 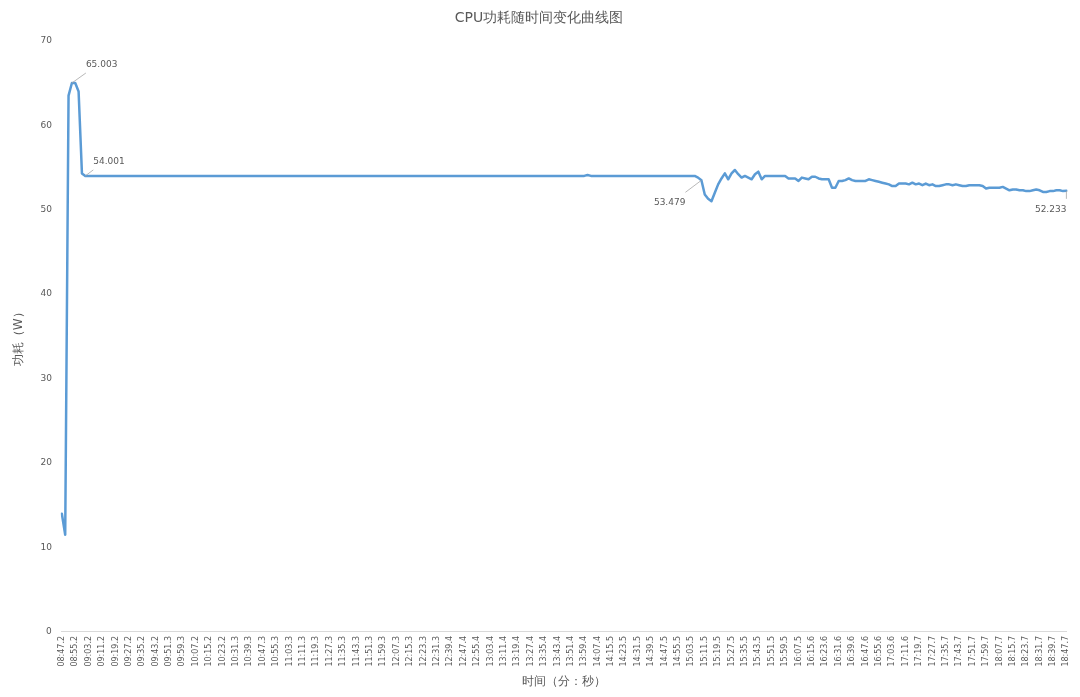 What do you see at coordinates (758, 651) in the screenshot?
I see `x-tick-label: 15:43.5` at bounding box center [758, 651].